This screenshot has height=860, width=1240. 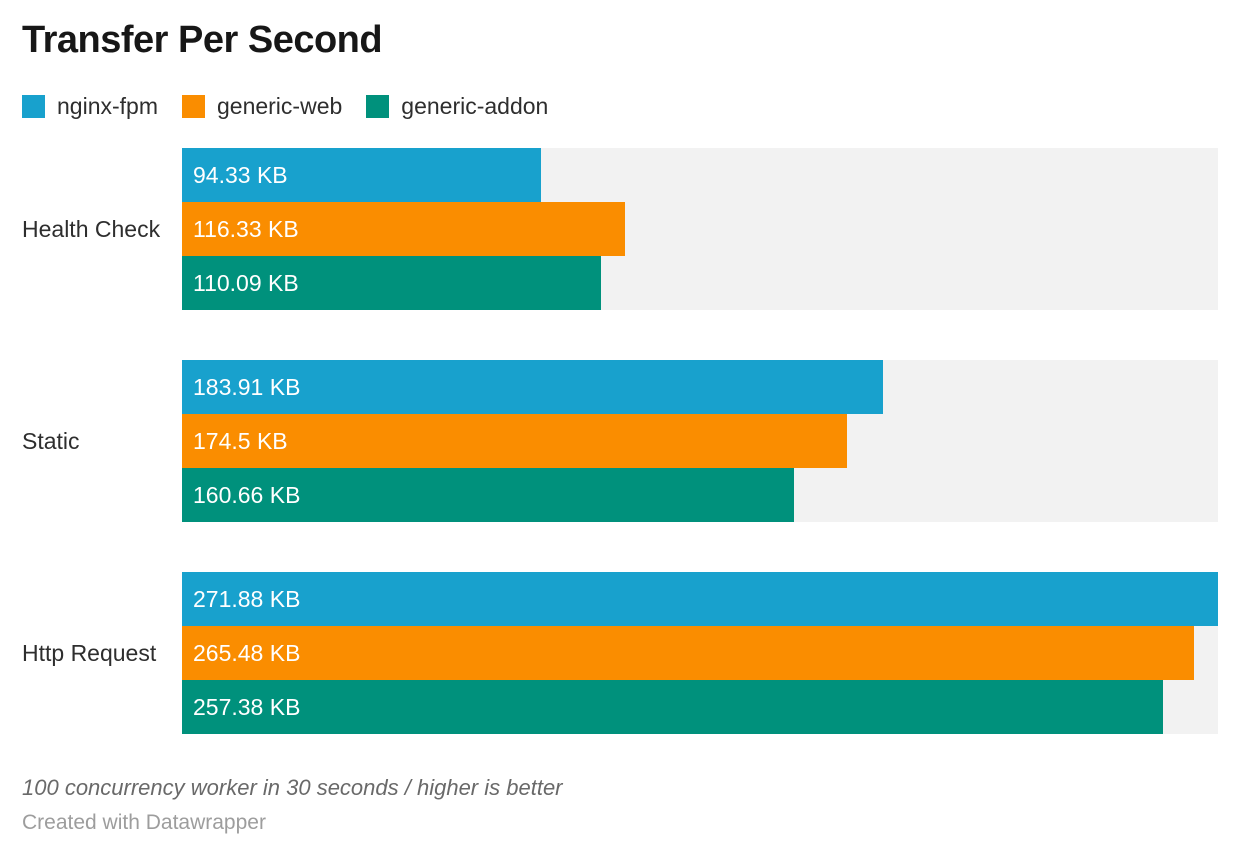 I want to click on chart-title: Transfer Per Second, so click(x=202, y=40).